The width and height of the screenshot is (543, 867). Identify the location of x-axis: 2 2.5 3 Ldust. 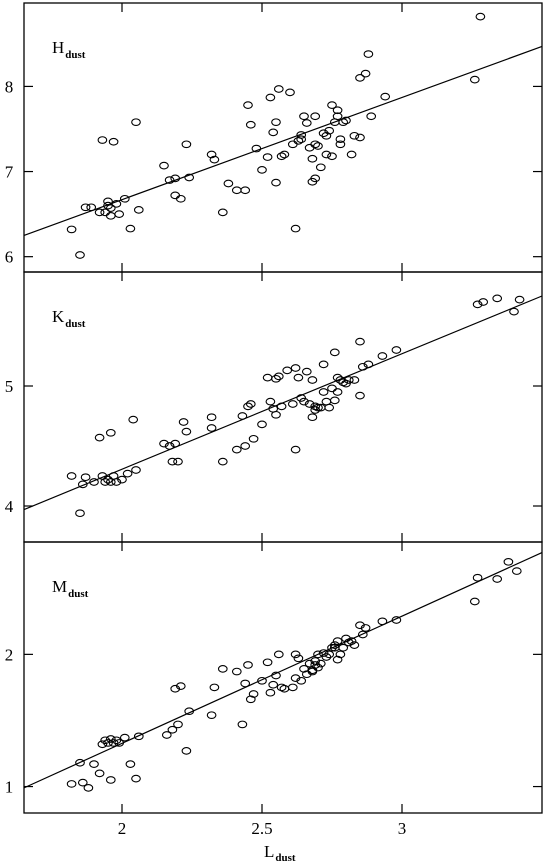
(262, 841).